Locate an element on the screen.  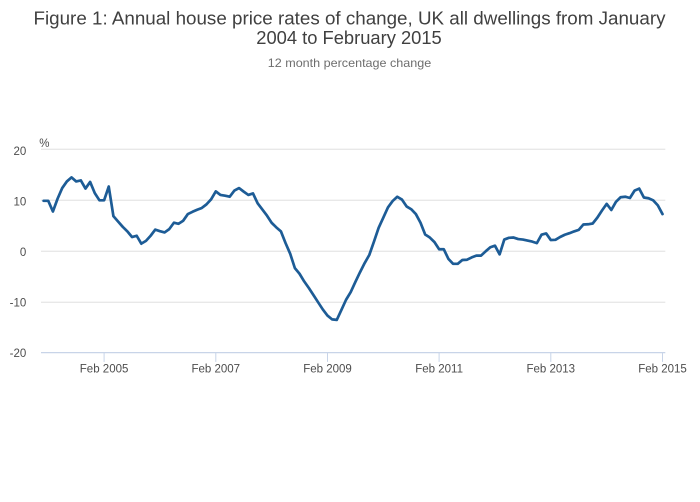
svg-text: -20 is located at coordinates (18, 354).